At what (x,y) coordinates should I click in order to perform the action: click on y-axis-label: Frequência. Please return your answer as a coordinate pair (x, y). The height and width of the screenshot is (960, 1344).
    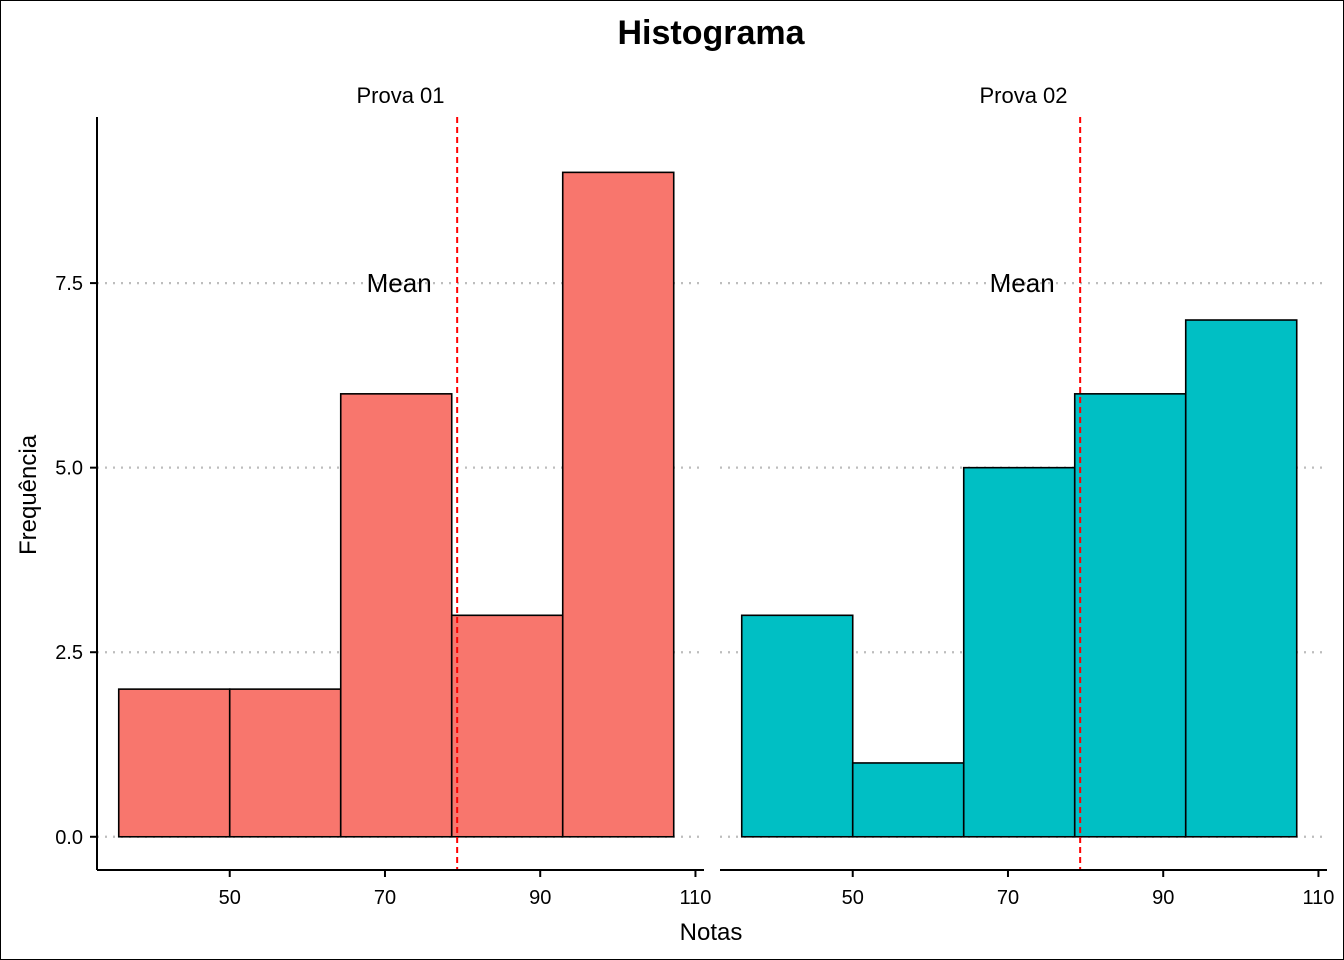
    Looking at the image, I should click on (28, 494).